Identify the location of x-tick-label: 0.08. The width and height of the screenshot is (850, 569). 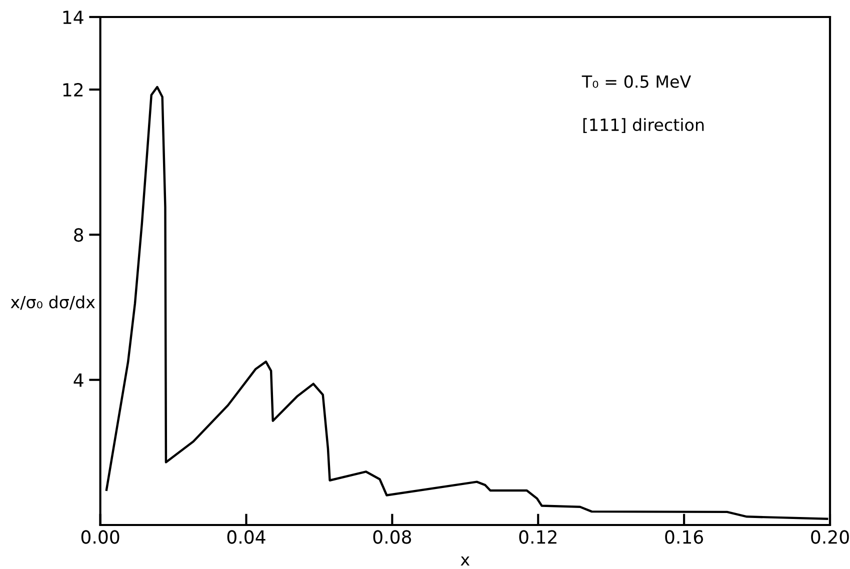
(392, 537).